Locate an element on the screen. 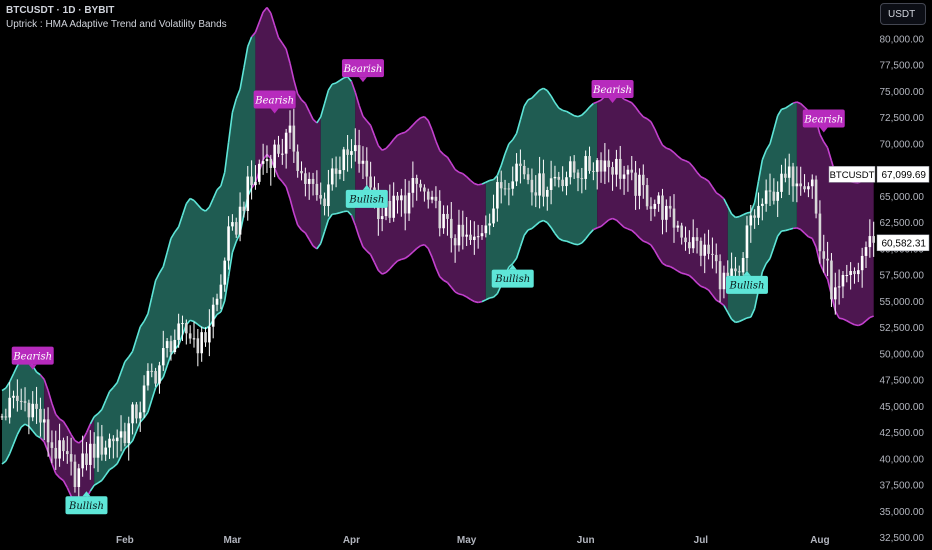  x-tick-label: Feb is located at coordinates (125, 540).